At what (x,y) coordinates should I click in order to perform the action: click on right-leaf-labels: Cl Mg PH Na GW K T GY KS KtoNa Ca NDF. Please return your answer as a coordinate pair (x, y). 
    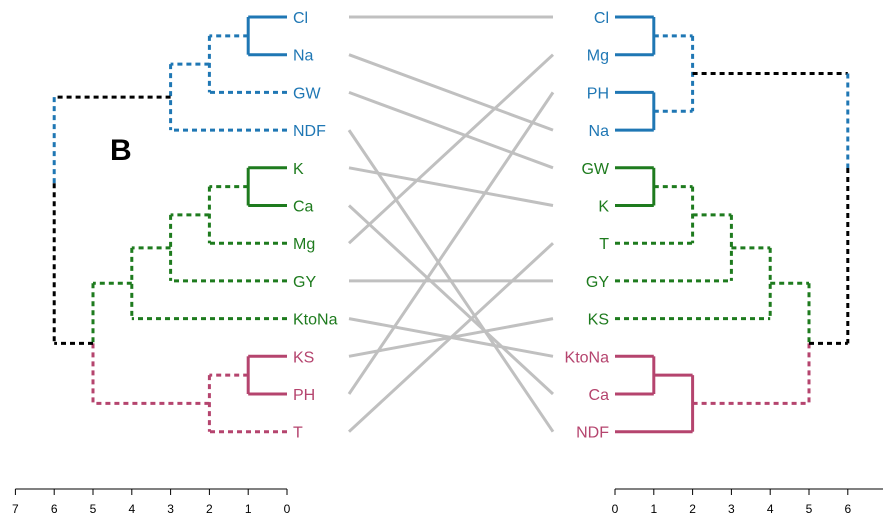
    Looking at the image, I should click on (587, 226).